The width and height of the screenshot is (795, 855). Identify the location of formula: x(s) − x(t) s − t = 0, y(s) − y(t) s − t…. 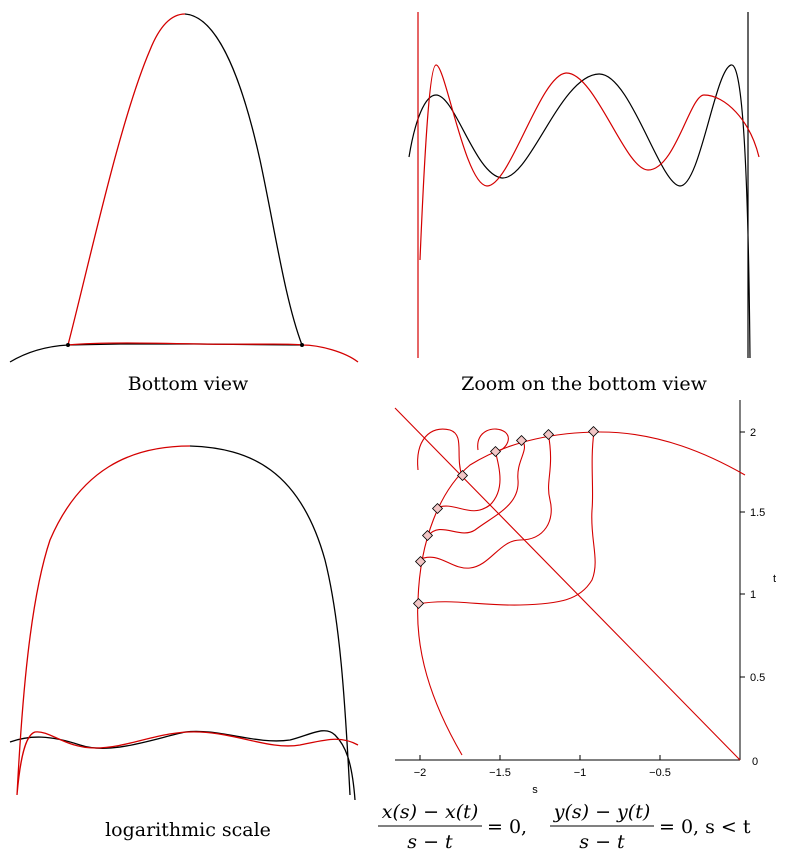
(564, 827).